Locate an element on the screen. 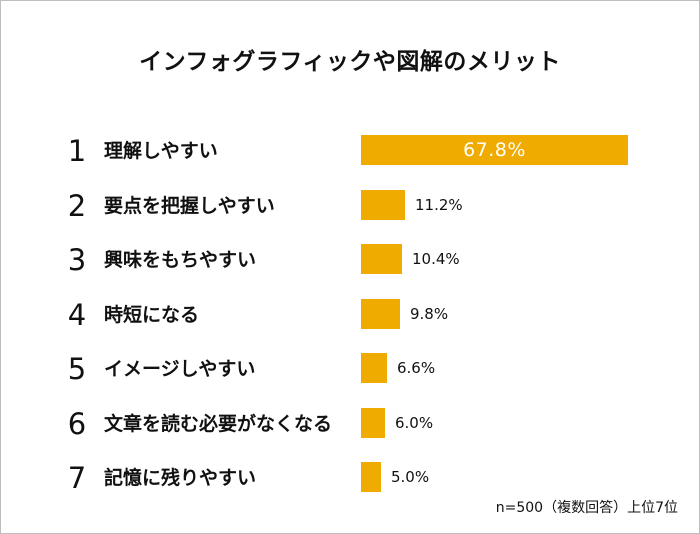 This screenshot has height=534, width=700. rank-number: 1 is located at coordinates (77, 151).